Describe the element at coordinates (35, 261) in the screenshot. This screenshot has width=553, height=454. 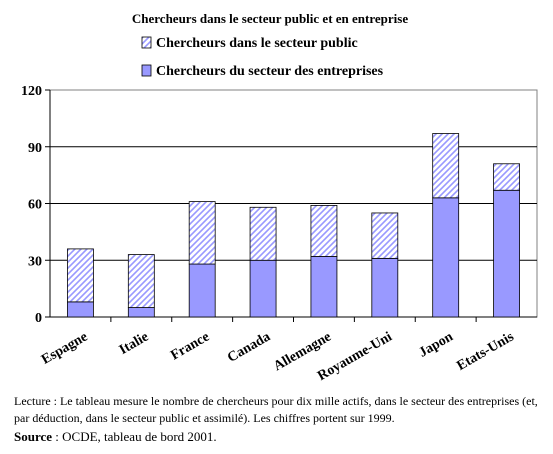
I see `y-tick-label: 30` at that location.